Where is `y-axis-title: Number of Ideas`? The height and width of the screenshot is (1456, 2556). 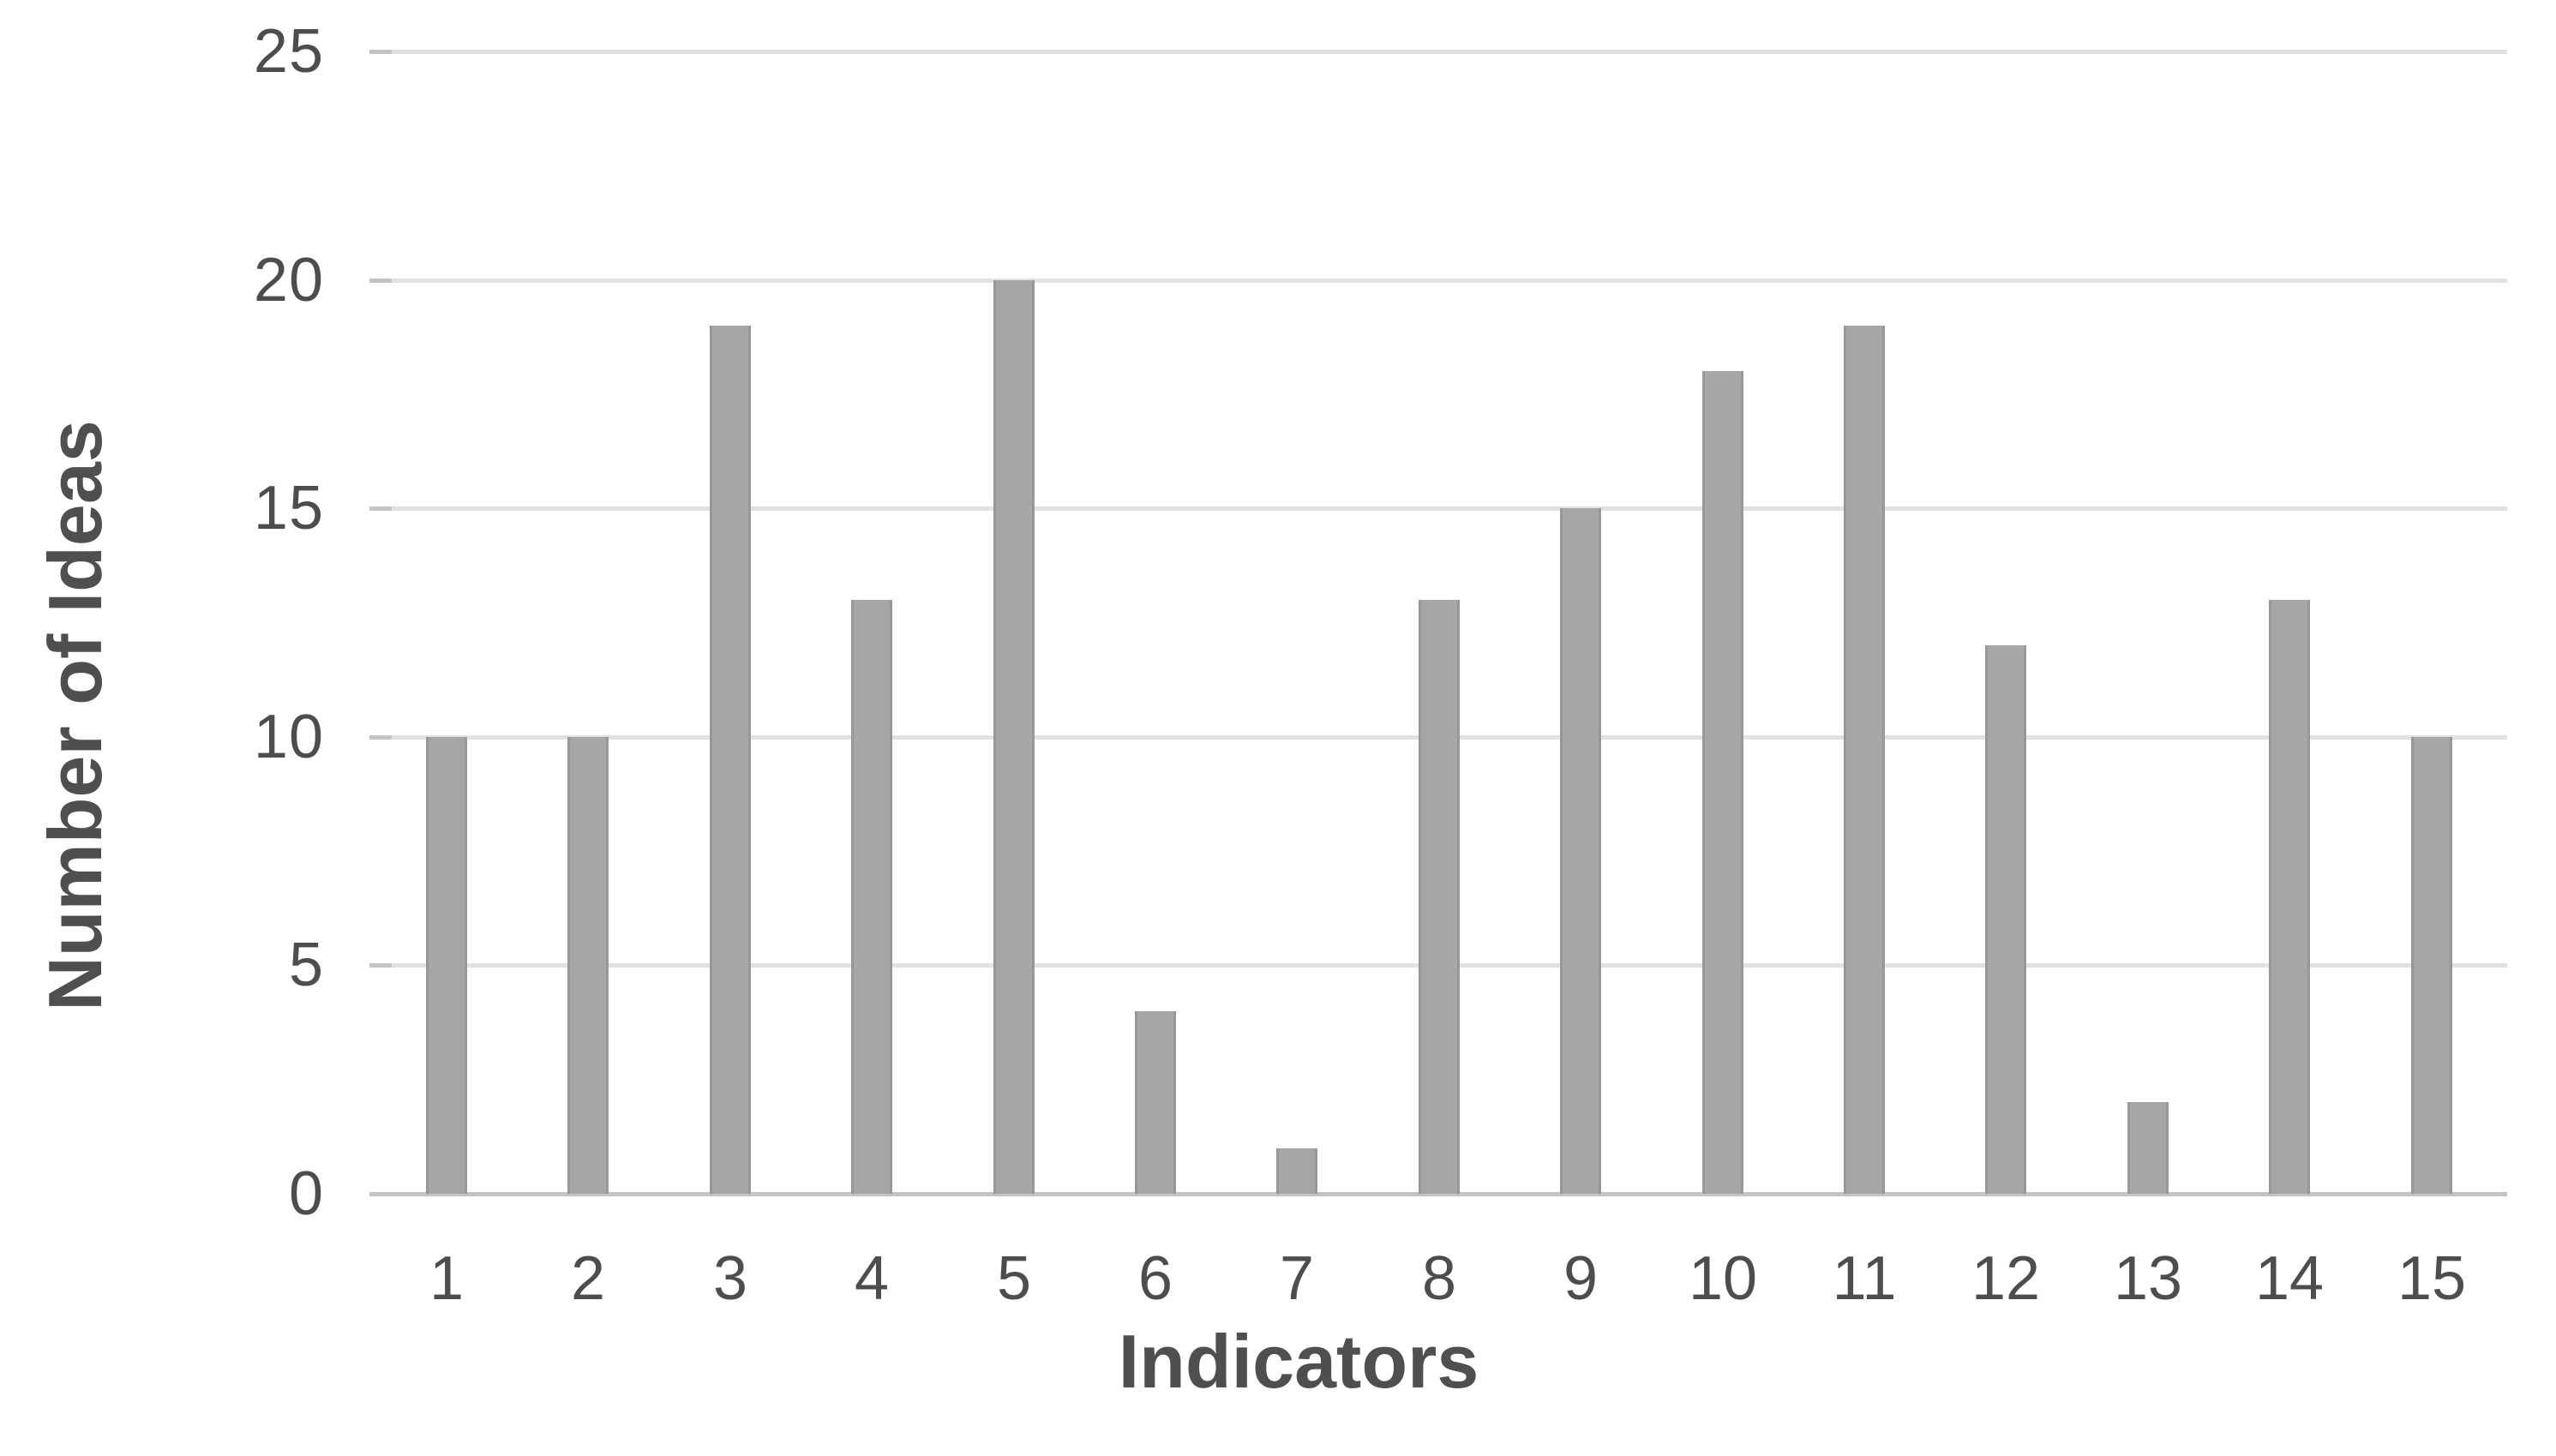 y-axis-title: Number of Ideas is located at coordinates (75, 715).